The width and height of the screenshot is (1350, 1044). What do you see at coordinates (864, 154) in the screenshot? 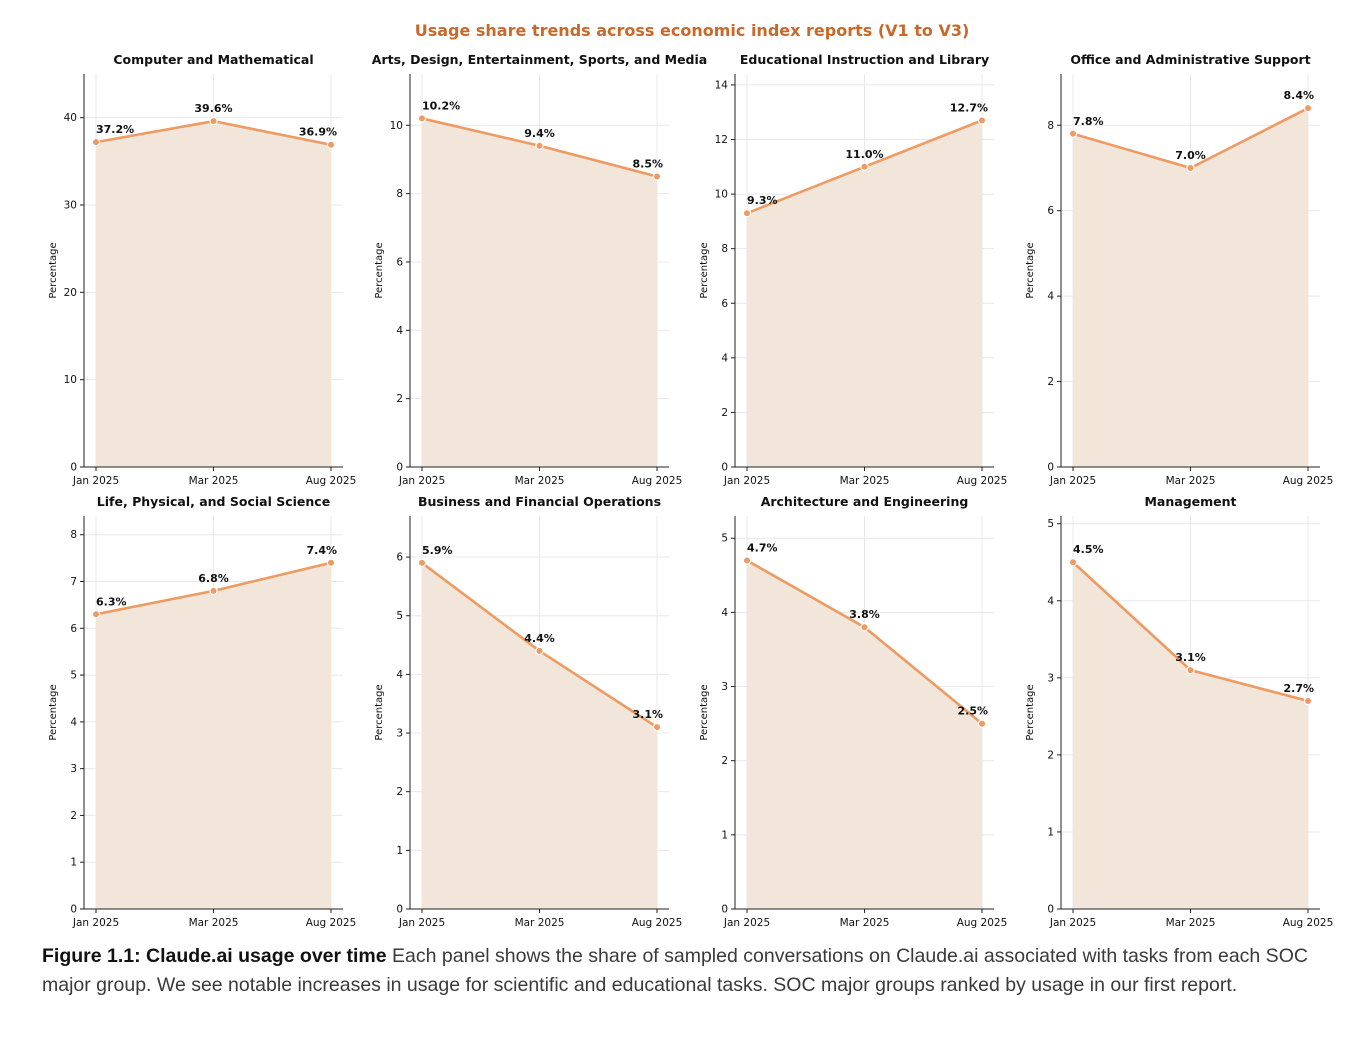
I see `data-label: 11.0%` at bounding box center [864, 154].